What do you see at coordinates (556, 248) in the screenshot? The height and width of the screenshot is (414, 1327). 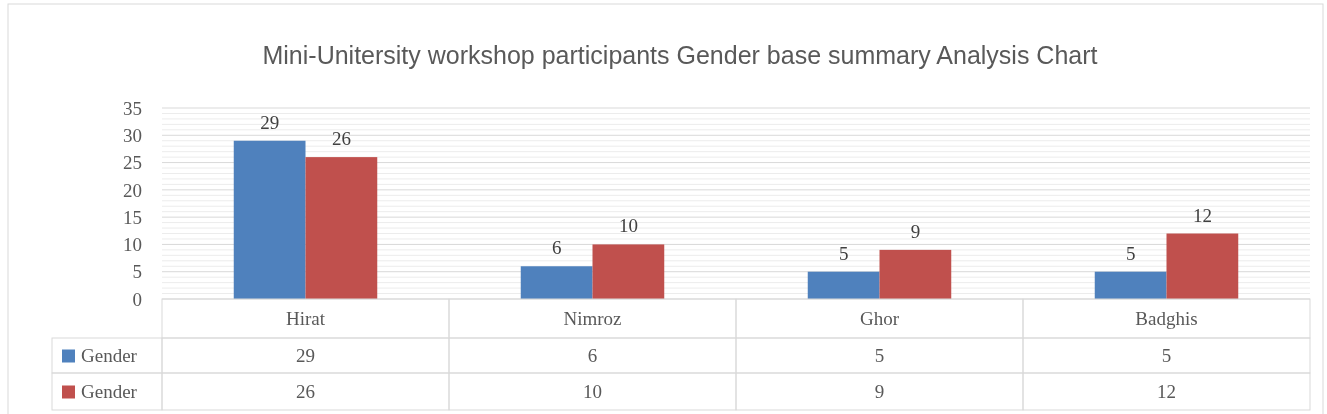 I see `data-label: 6` at bounding box center [556, 248].